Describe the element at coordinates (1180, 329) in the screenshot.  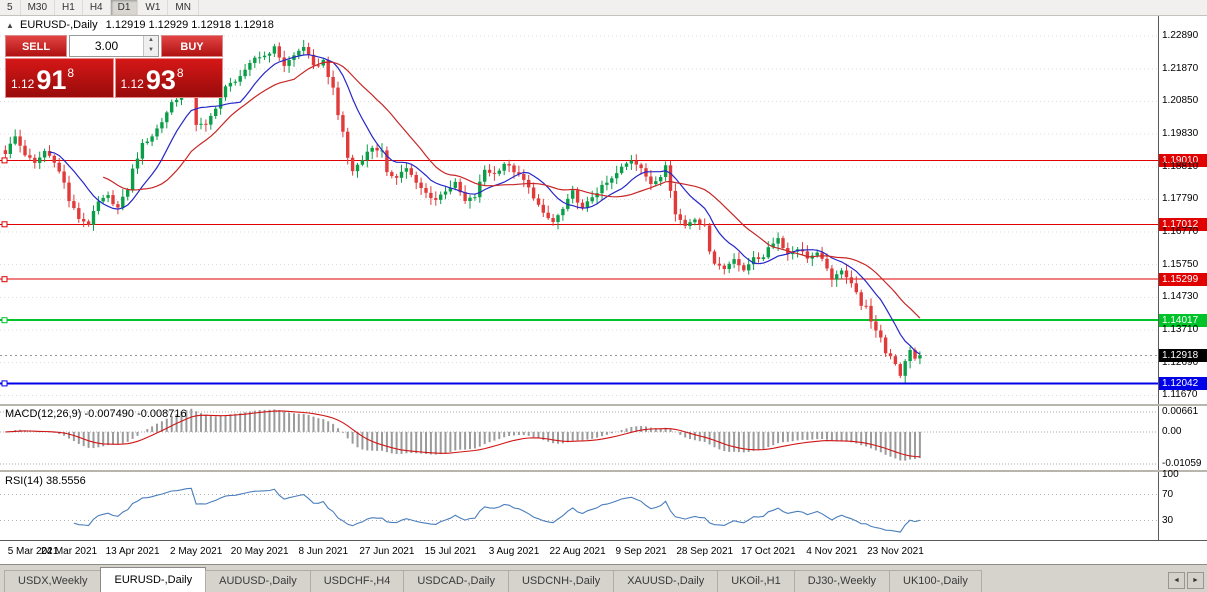
I see `price-axis-label: 1.13710` at that location.